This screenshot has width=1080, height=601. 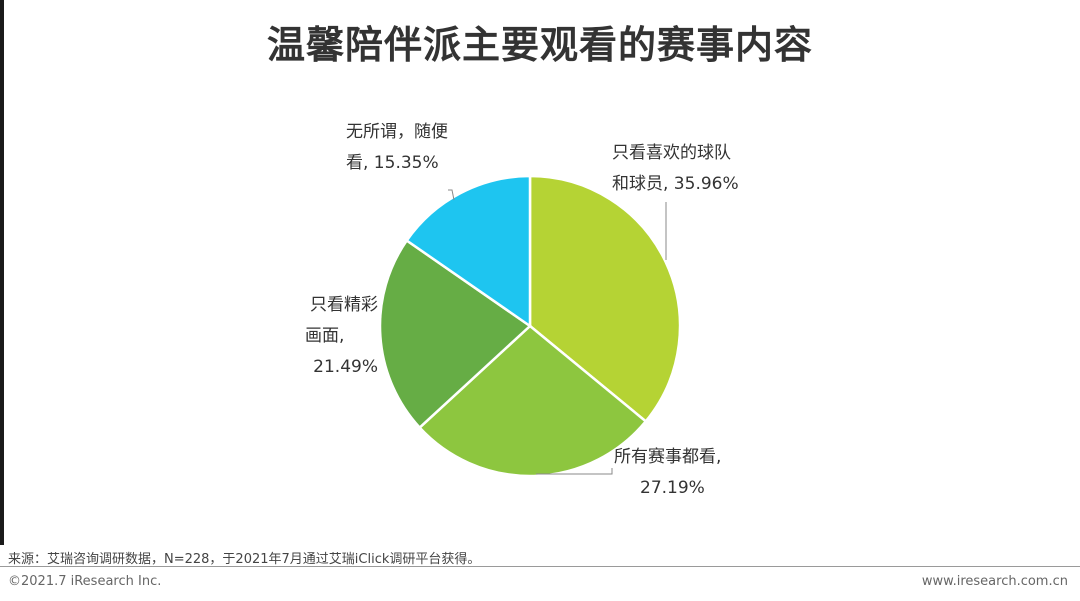 What do you see at coordinates (451, 195) in the screenshot?
I see `leader-whatever` at bounding box center [451, 195].